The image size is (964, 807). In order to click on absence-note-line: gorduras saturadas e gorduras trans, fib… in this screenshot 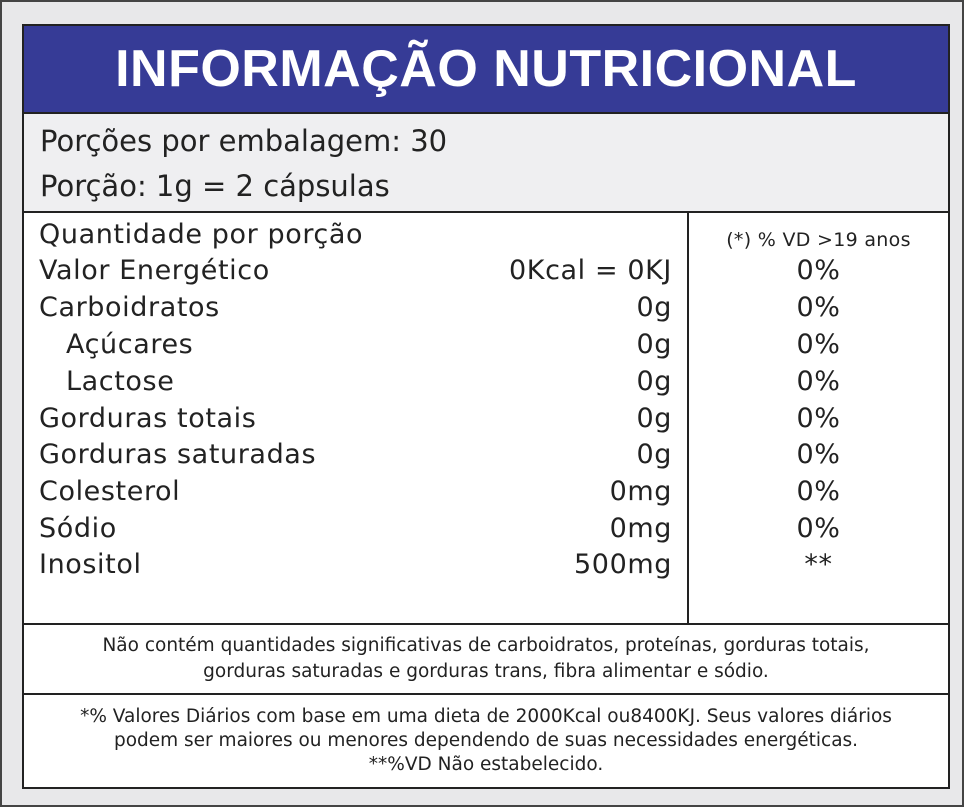, I will do `click(486, 671)`.